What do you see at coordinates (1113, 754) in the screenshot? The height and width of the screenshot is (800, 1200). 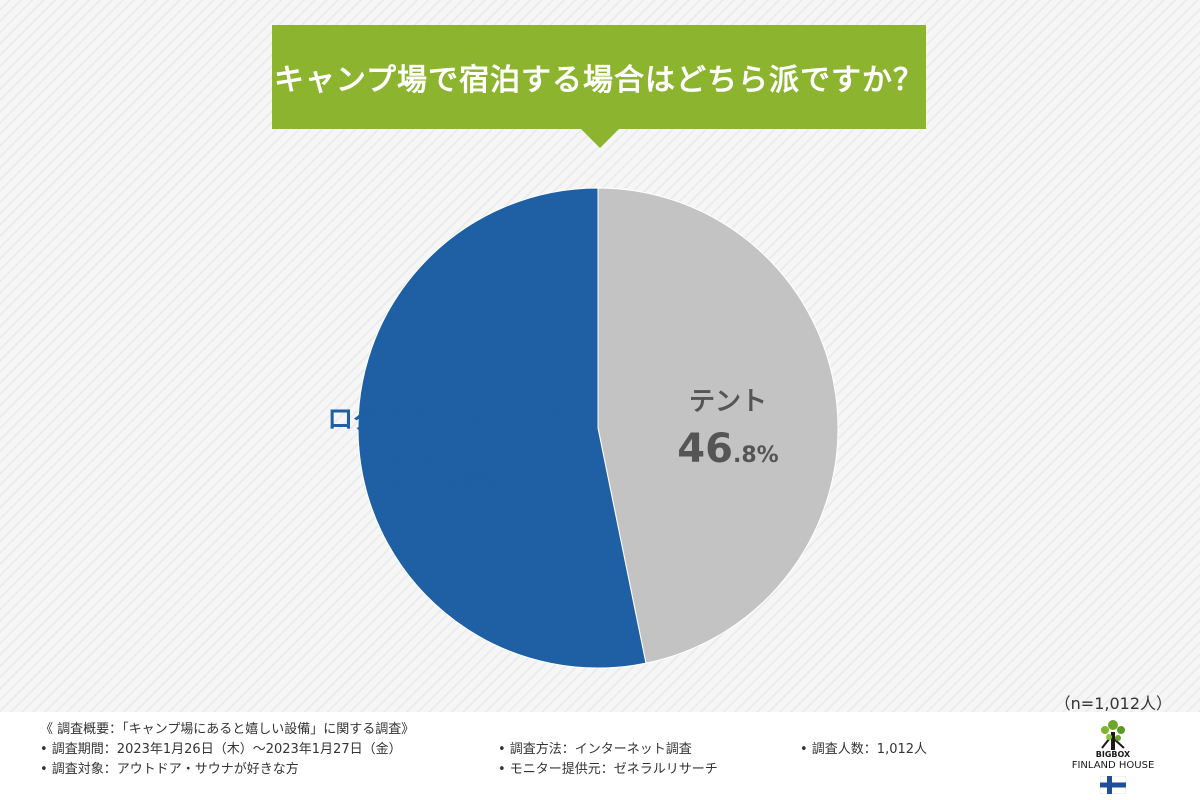 I see `logo-text-bigbox: BIGBOX` at bounding box center [1113, 754].